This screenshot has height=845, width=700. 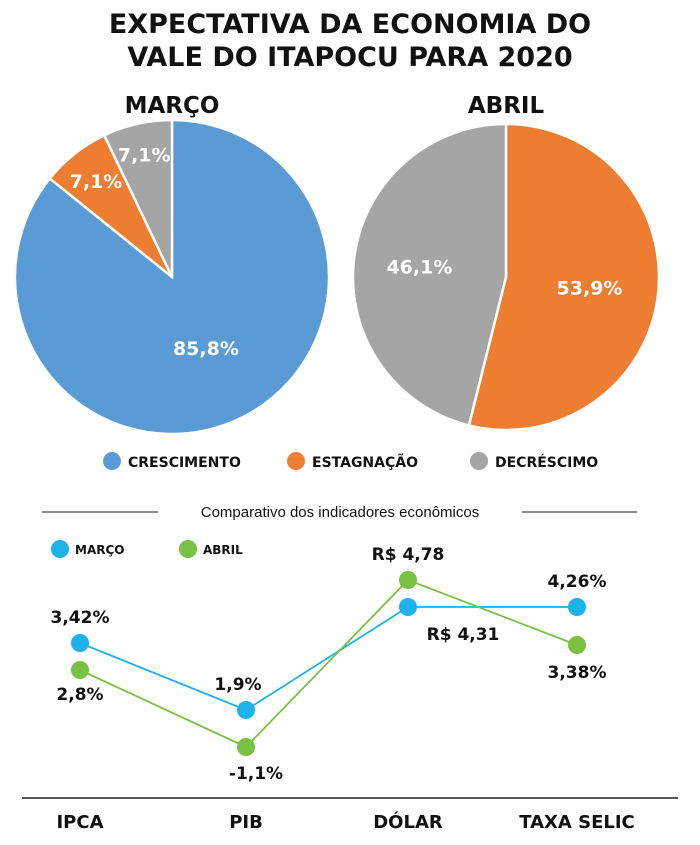 I want to click on line-abril-point-pib, so click(x=246, y=747).